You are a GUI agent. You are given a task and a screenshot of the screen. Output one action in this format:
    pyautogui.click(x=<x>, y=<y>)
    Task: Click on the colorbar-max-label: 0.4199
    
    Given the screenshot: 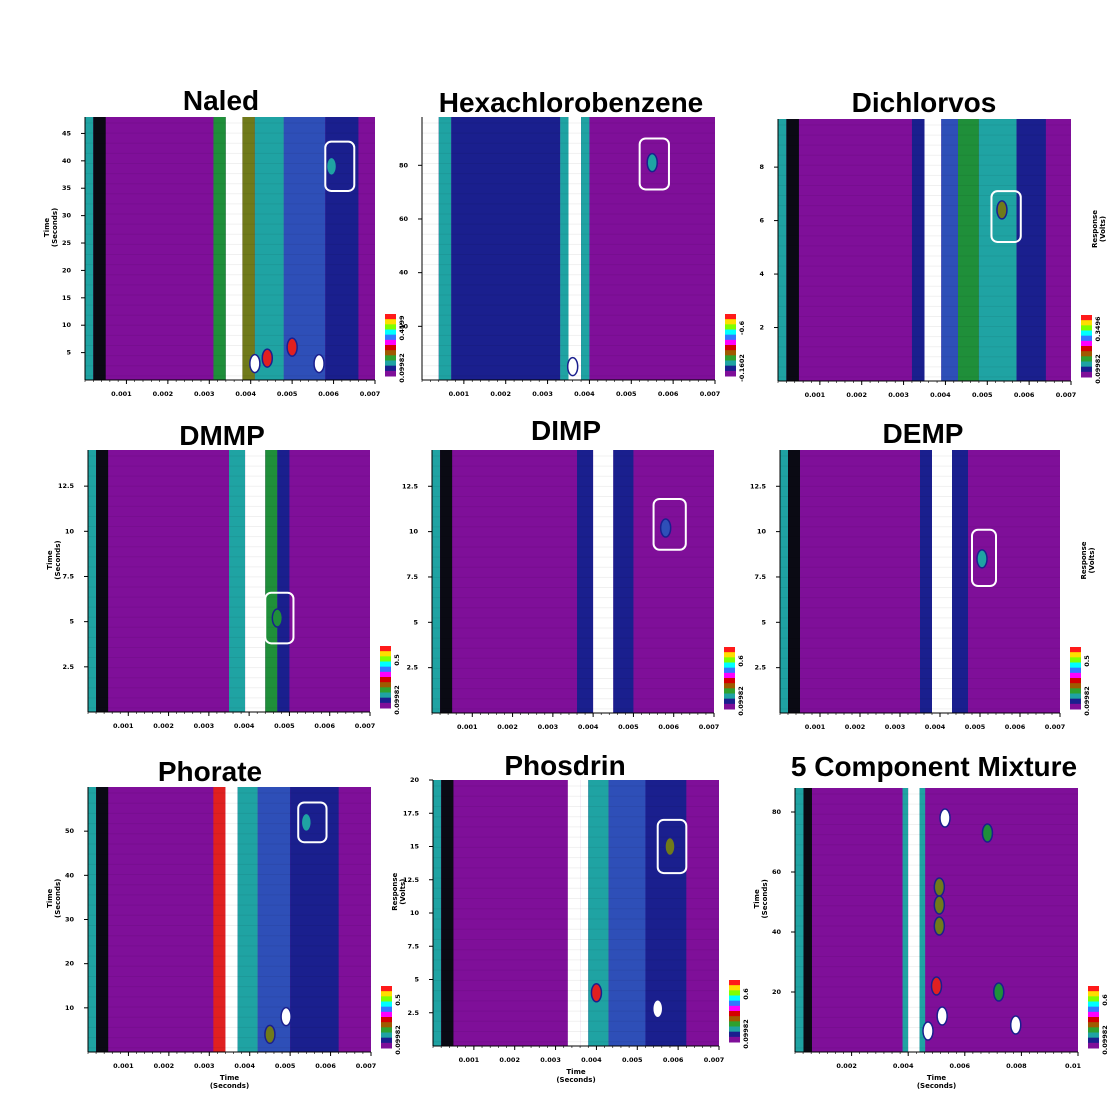 What is the action you would take?
    pyautogui.click(x=402, y=328)
    